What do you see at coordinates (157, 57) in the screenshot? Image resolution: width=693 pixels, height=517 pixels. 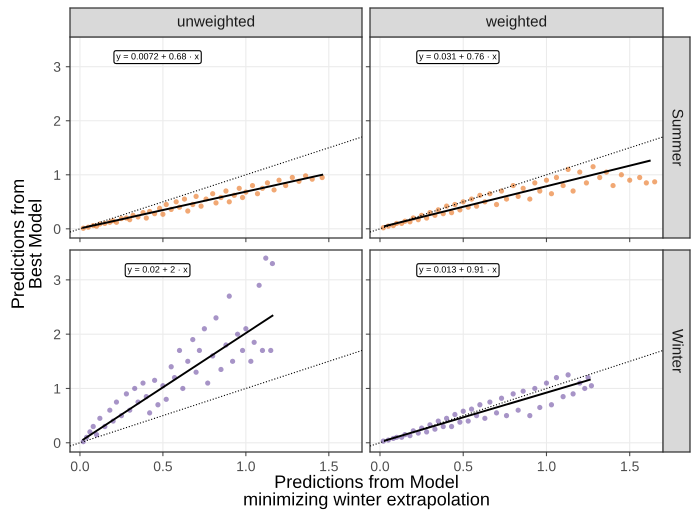 I see `annotation: y = 0.0072 + 0.68 · x` at bounding box center [157, 57].